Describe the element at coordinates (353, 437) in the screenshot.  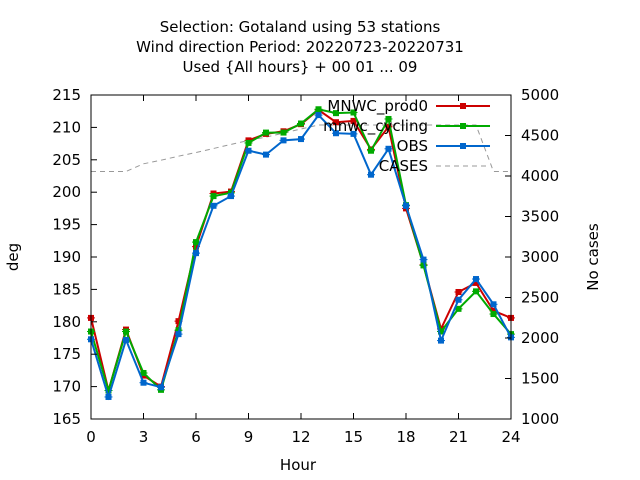
I see `x-tick-label: 15` at that location.